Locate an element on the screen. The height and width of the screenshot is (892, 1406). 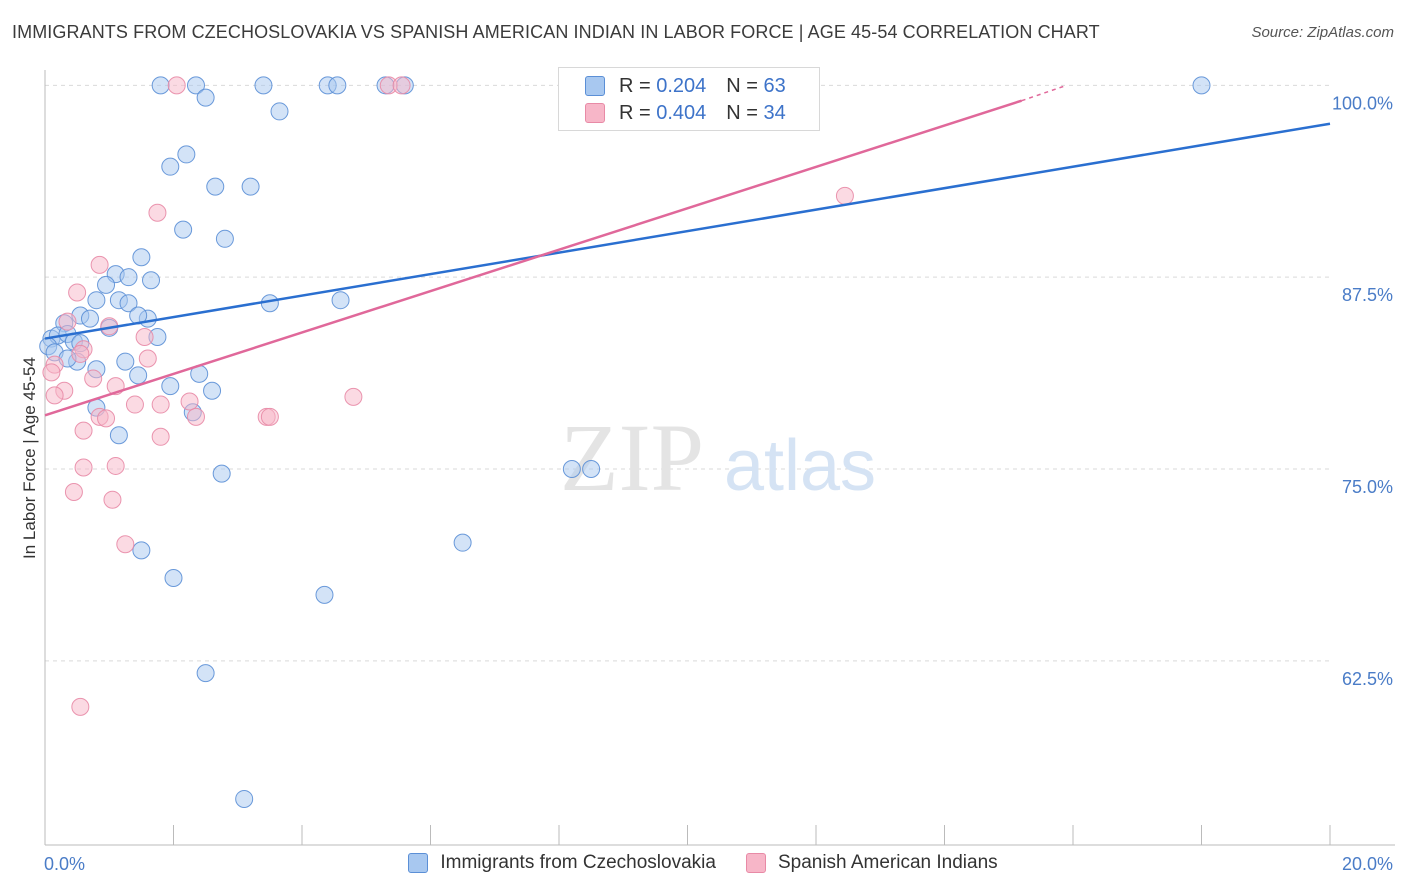
y-tick-label: 62.5% is located at coordinates (1367, 679).